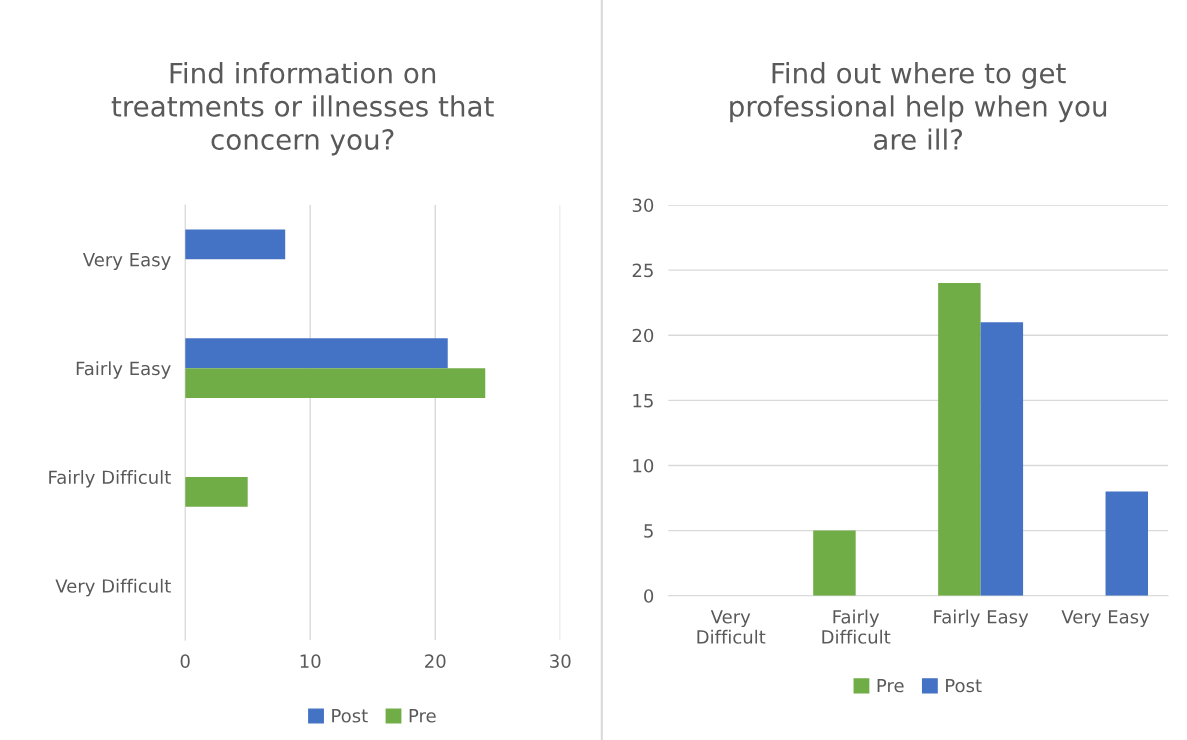  Describe the element at coordinates (113, 587) in the screenshot. I see `y-tick-label: Very Difficult` at that location.